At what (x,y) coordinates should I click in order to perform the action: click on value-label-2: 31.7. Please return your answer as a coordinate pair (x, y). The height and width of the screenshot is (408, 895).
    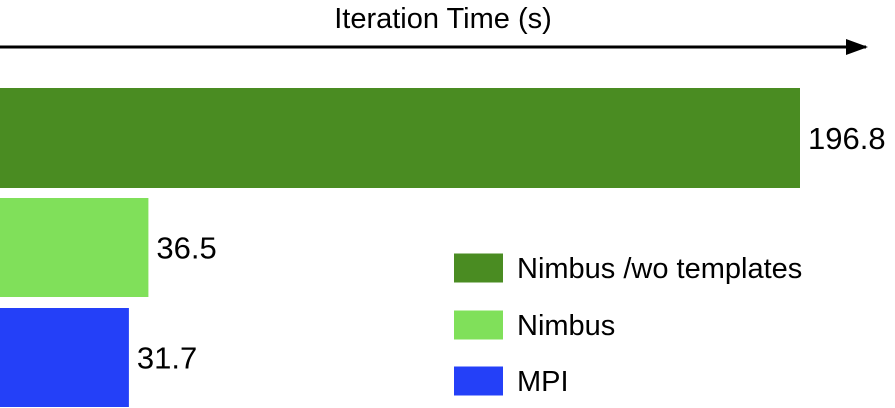
    Looking at the image, I should click on (167, 358).